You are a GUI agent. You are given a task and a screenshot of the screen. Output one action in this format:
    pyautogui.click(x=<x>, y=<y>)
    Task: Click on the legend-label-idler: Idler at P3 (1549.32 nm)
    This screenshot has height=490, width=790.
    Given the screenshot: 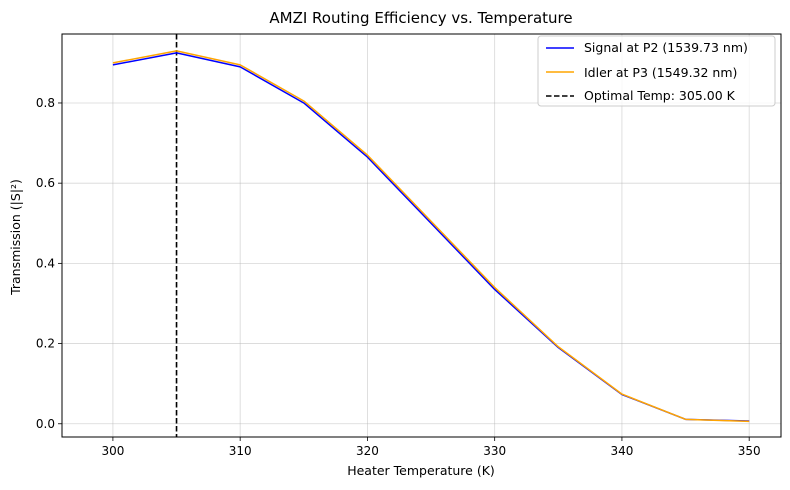 What is the action you would take?
    pyautogui.click(x=660, y=72)
    